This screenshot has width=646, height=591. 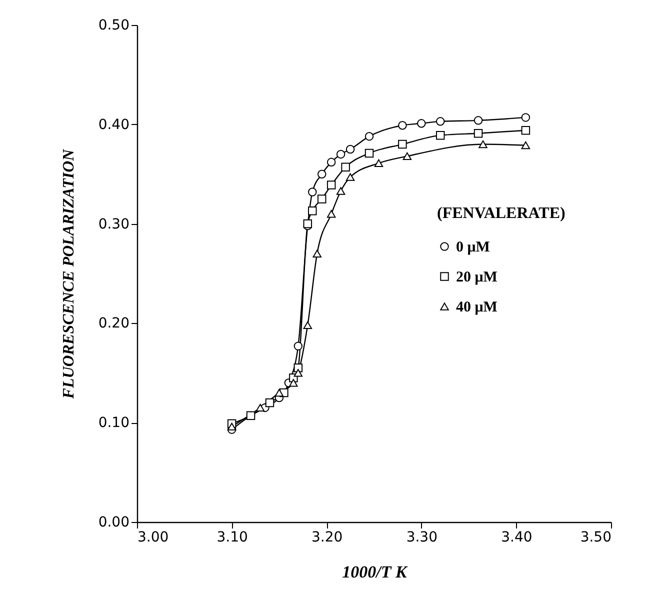 What do you see at coordinates (516, 538) in the screenshot?
I see `x-tick-label: 3.40` at bounding box center [516, 538].